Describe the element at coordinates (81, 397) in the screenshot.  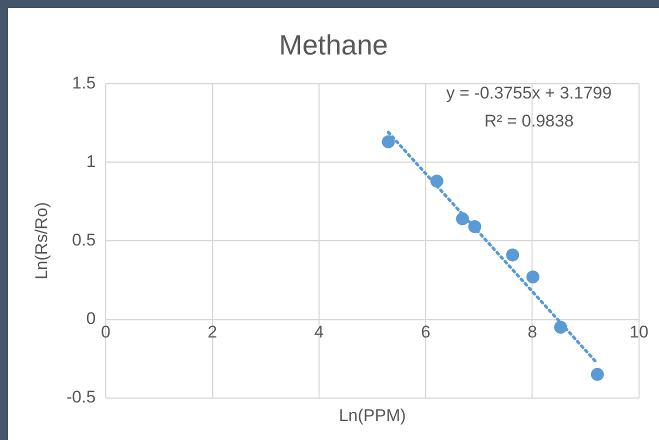
I see `y-tick-label: -0.5` at that location.